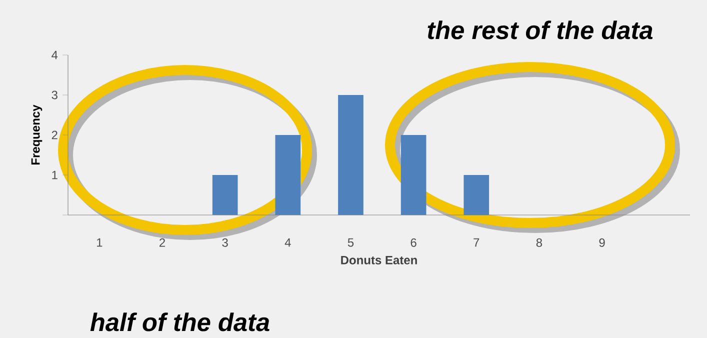 The height and width of the screenshot is (338, 707). What do you see at coordinates (55, 95) in the screenshot?
I see `y-tick-label: 3` at bounding box center [55, 95].